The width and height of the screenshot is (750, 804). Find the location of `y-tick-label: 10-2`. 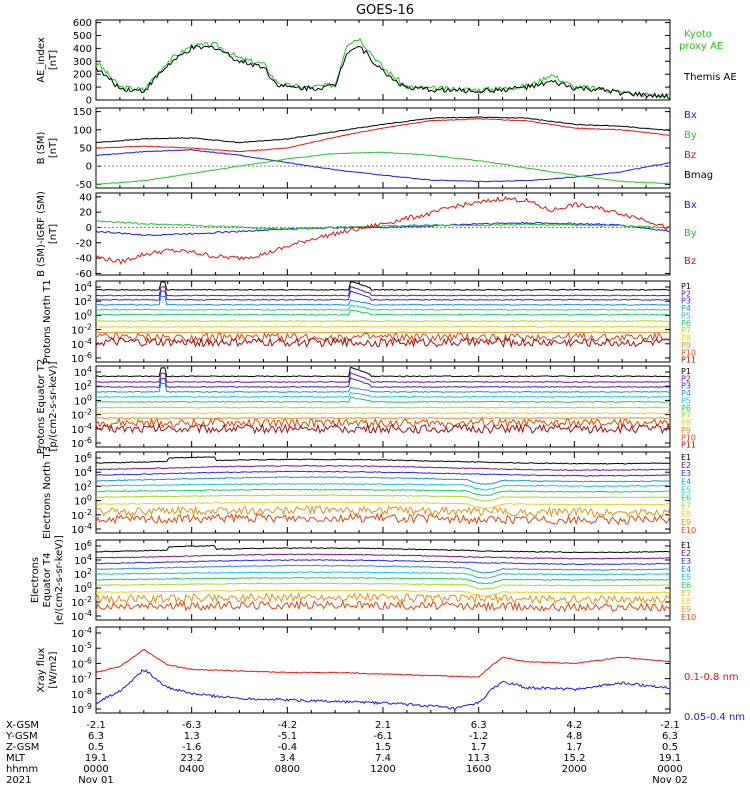

y-tick-label: 10-2 is located at coordinates (81, 330).